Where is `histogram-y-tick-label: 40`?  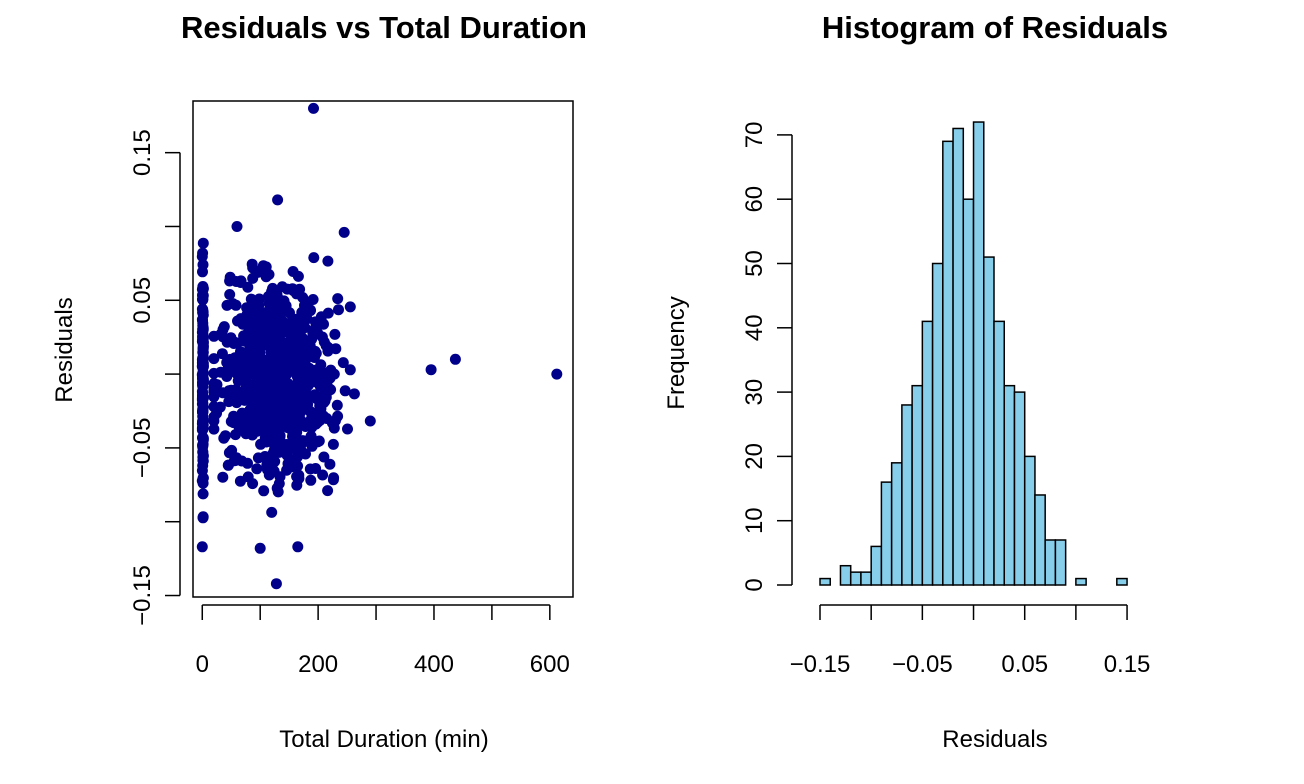 histogram-y-tick-label: 40 is located at coordinates (754, 327).